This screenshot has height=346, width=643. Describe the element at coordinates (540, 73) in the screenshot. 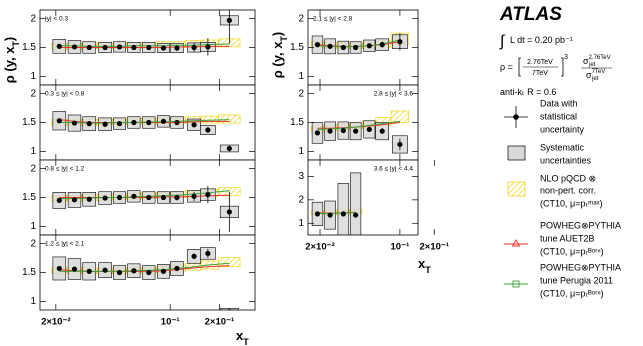

I see `ratio-denominator: 7TeV` at that location.